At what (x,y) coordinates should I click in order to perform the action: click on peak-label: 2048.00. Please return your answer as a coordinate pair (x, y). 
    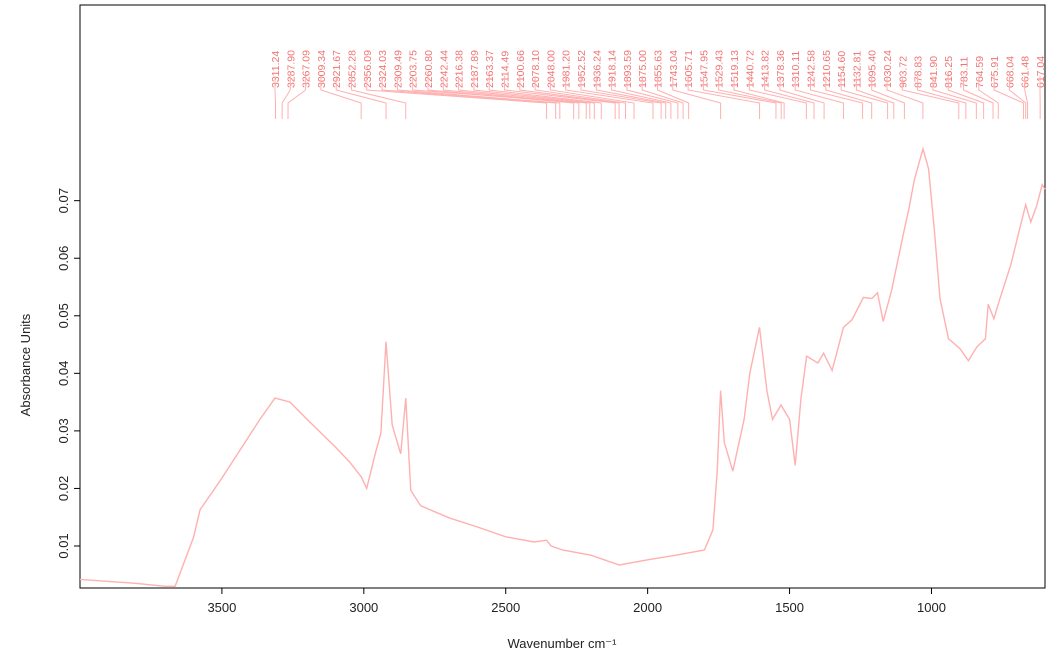
    Looking at the image, I should click on (551, 69).